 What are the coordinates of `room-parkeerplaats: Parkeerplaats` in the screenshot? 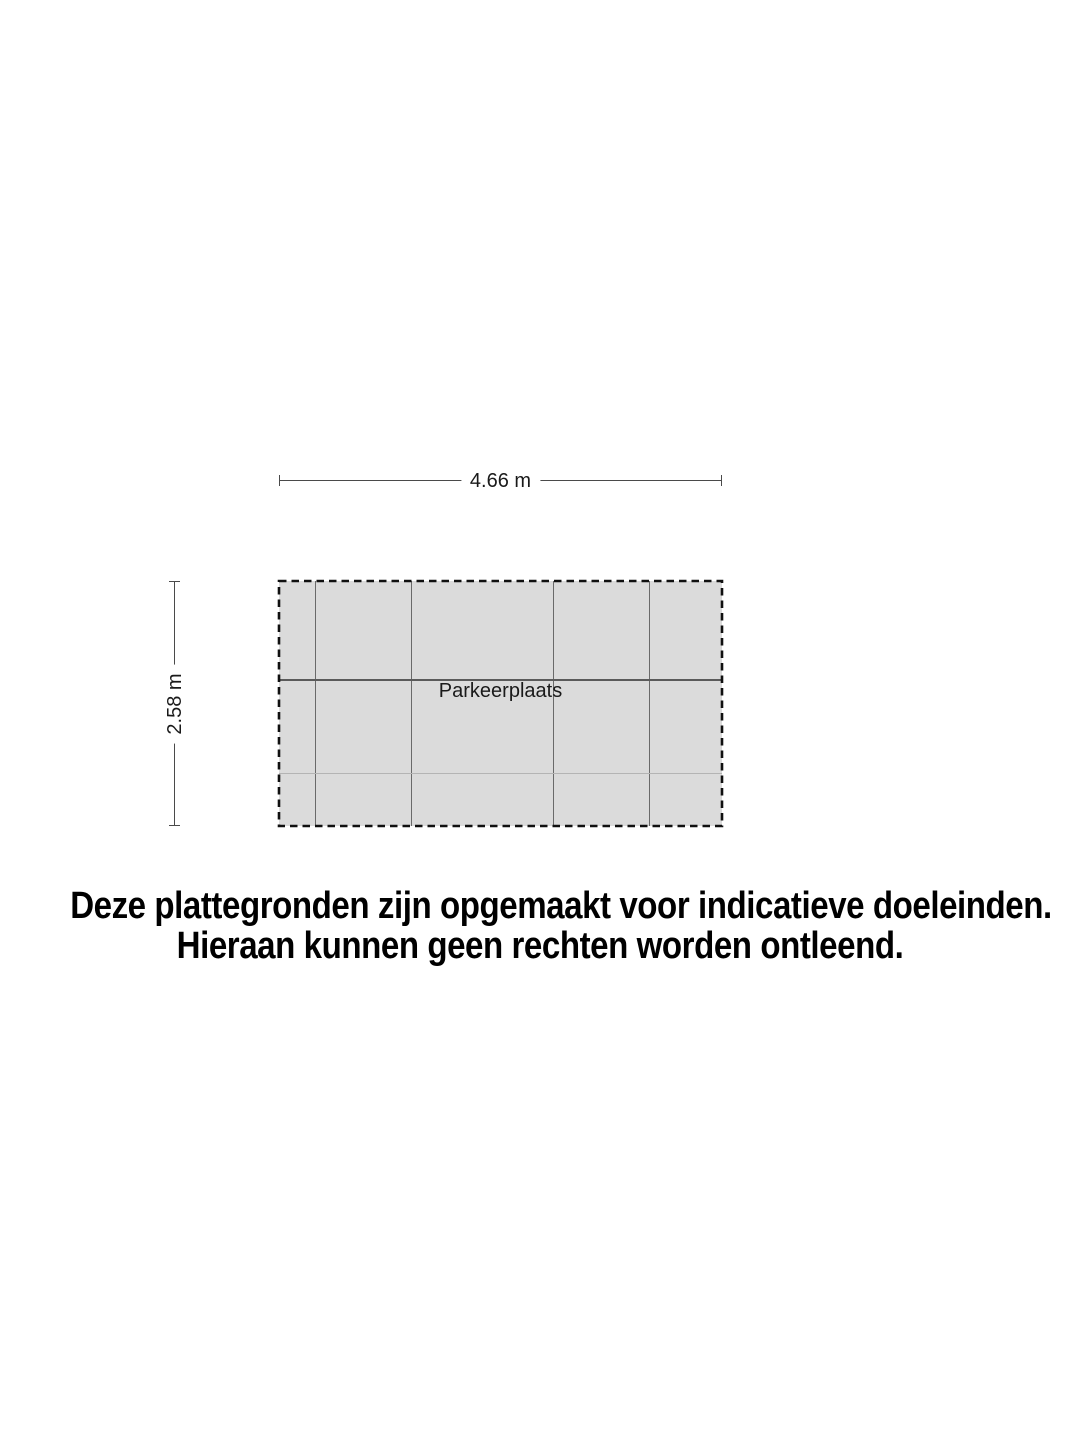 It's located at (500, 703).